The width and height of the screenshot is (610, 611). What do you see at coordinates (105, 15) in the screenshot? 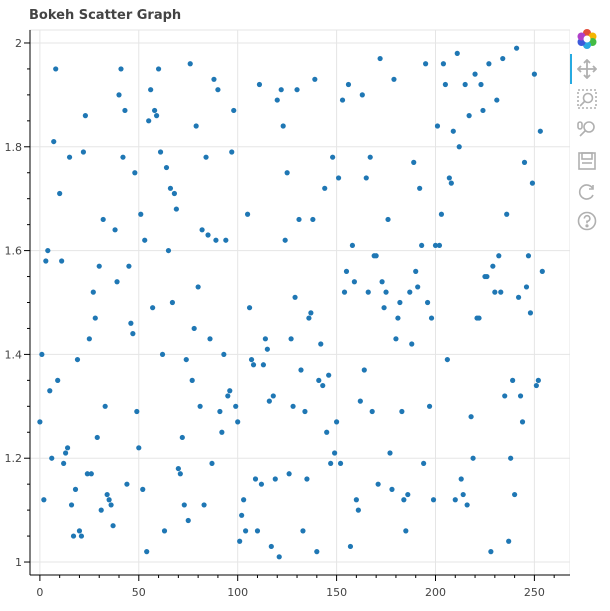
I see `chart-title: Bokeh Scatter Graph` at bounding box center [105, 15].